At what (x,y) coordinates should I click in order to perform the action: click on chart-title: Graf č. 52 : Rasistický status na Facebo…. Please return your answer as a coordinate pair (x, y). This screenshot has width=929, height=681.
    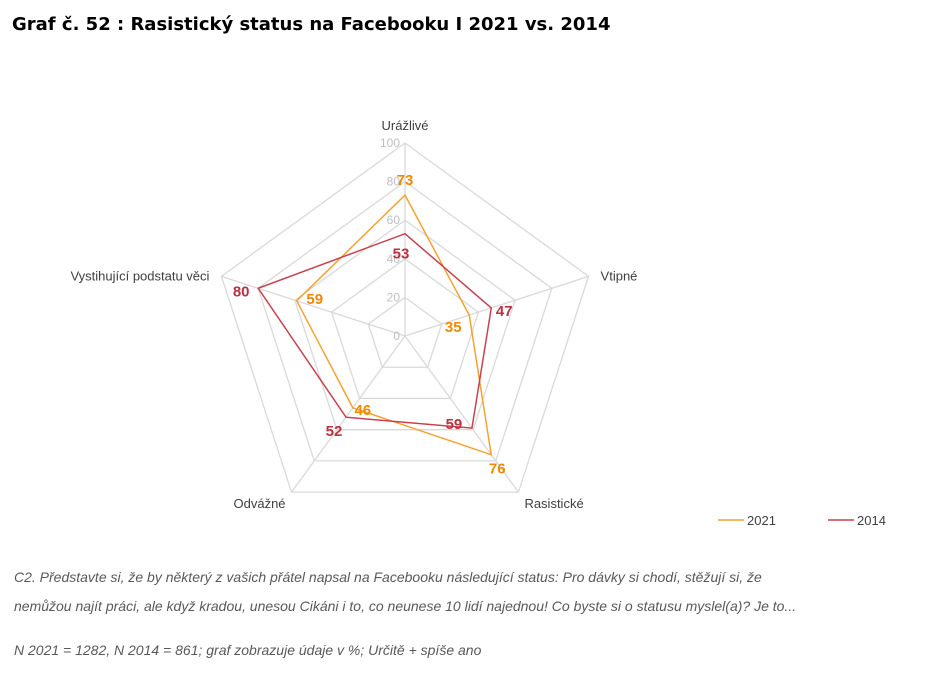
    Looking at the image, I should click on (311, 24).